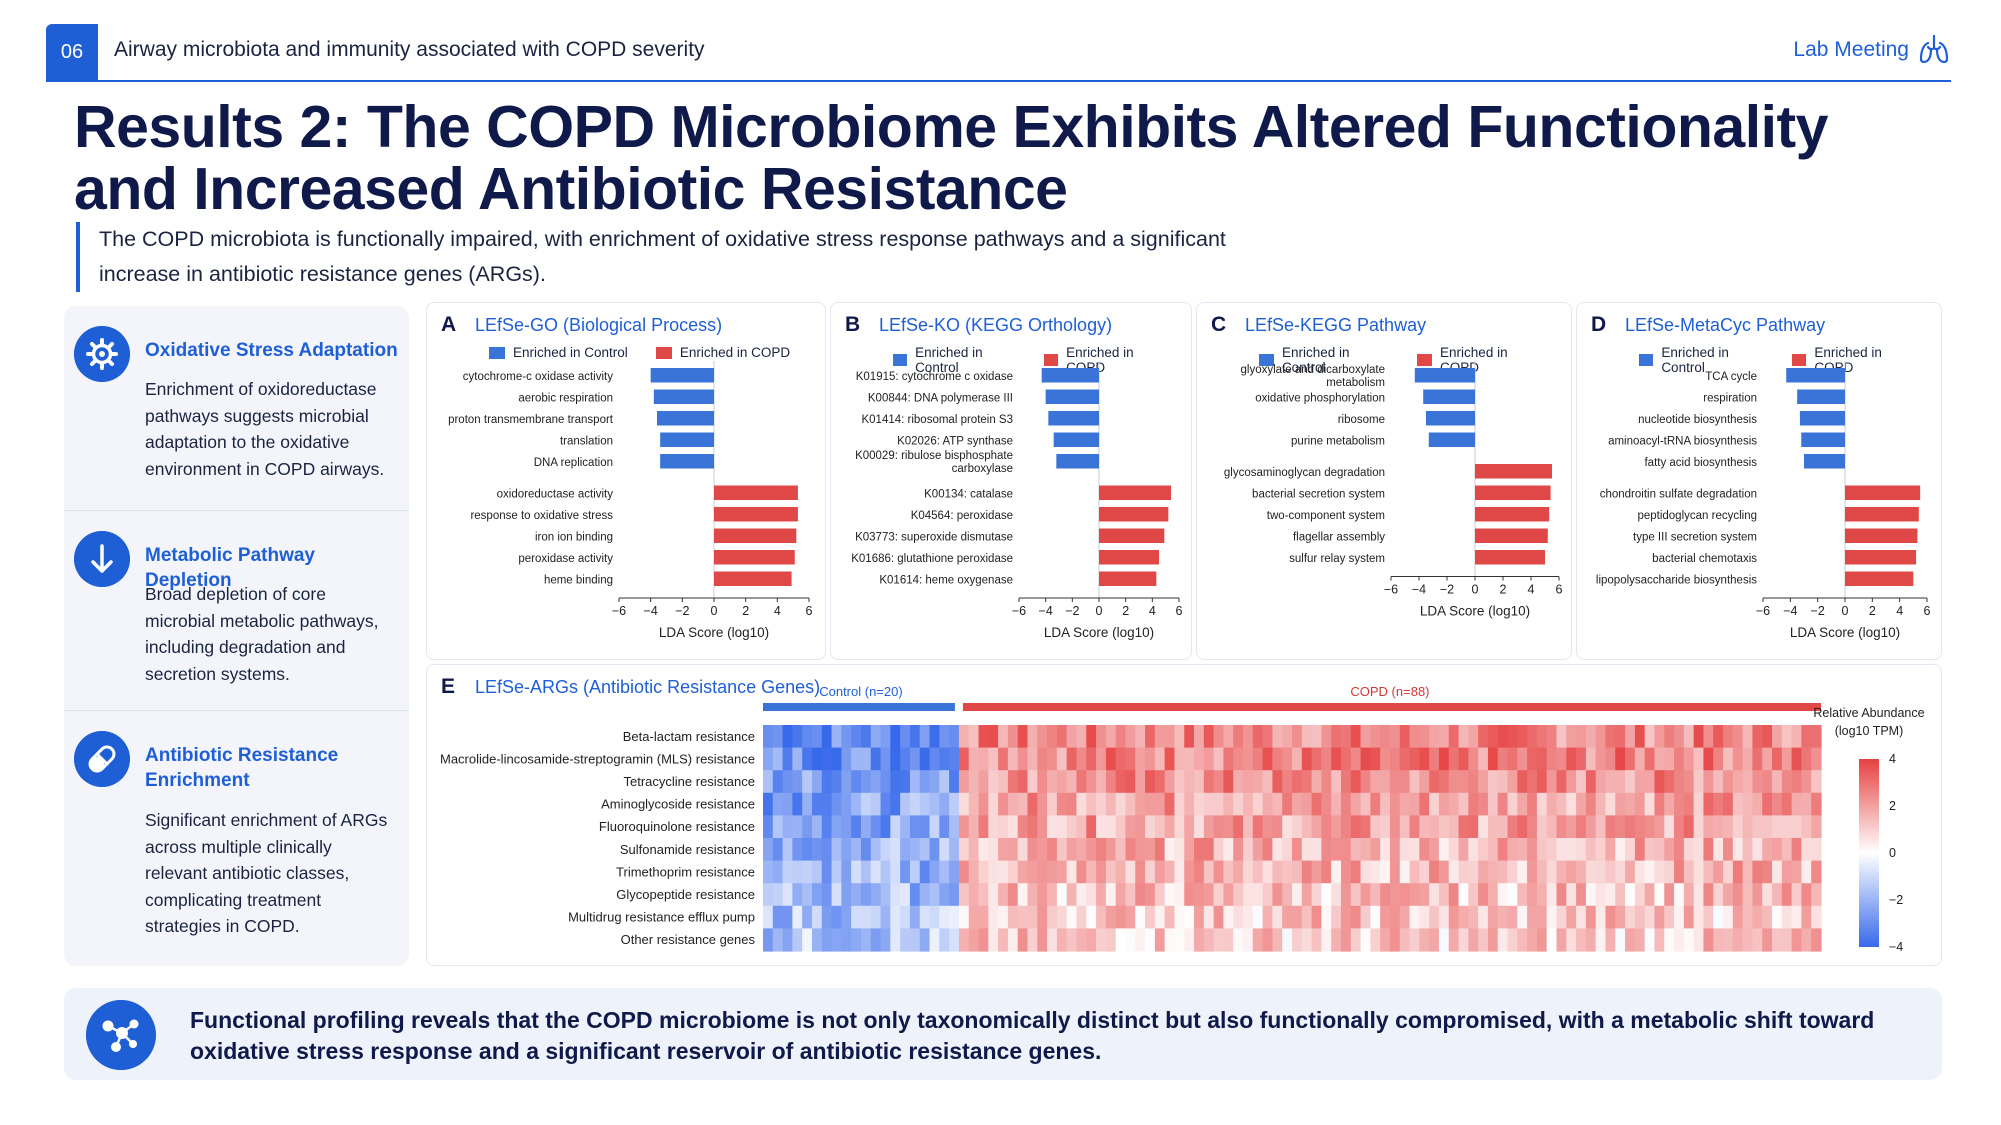 This screenshot has height=1125, width=2001. What do you see at coordinates (860, 691) in the screenshot?
I see `group-label-control: Control (n=20)` at bounding box center [860, 691].